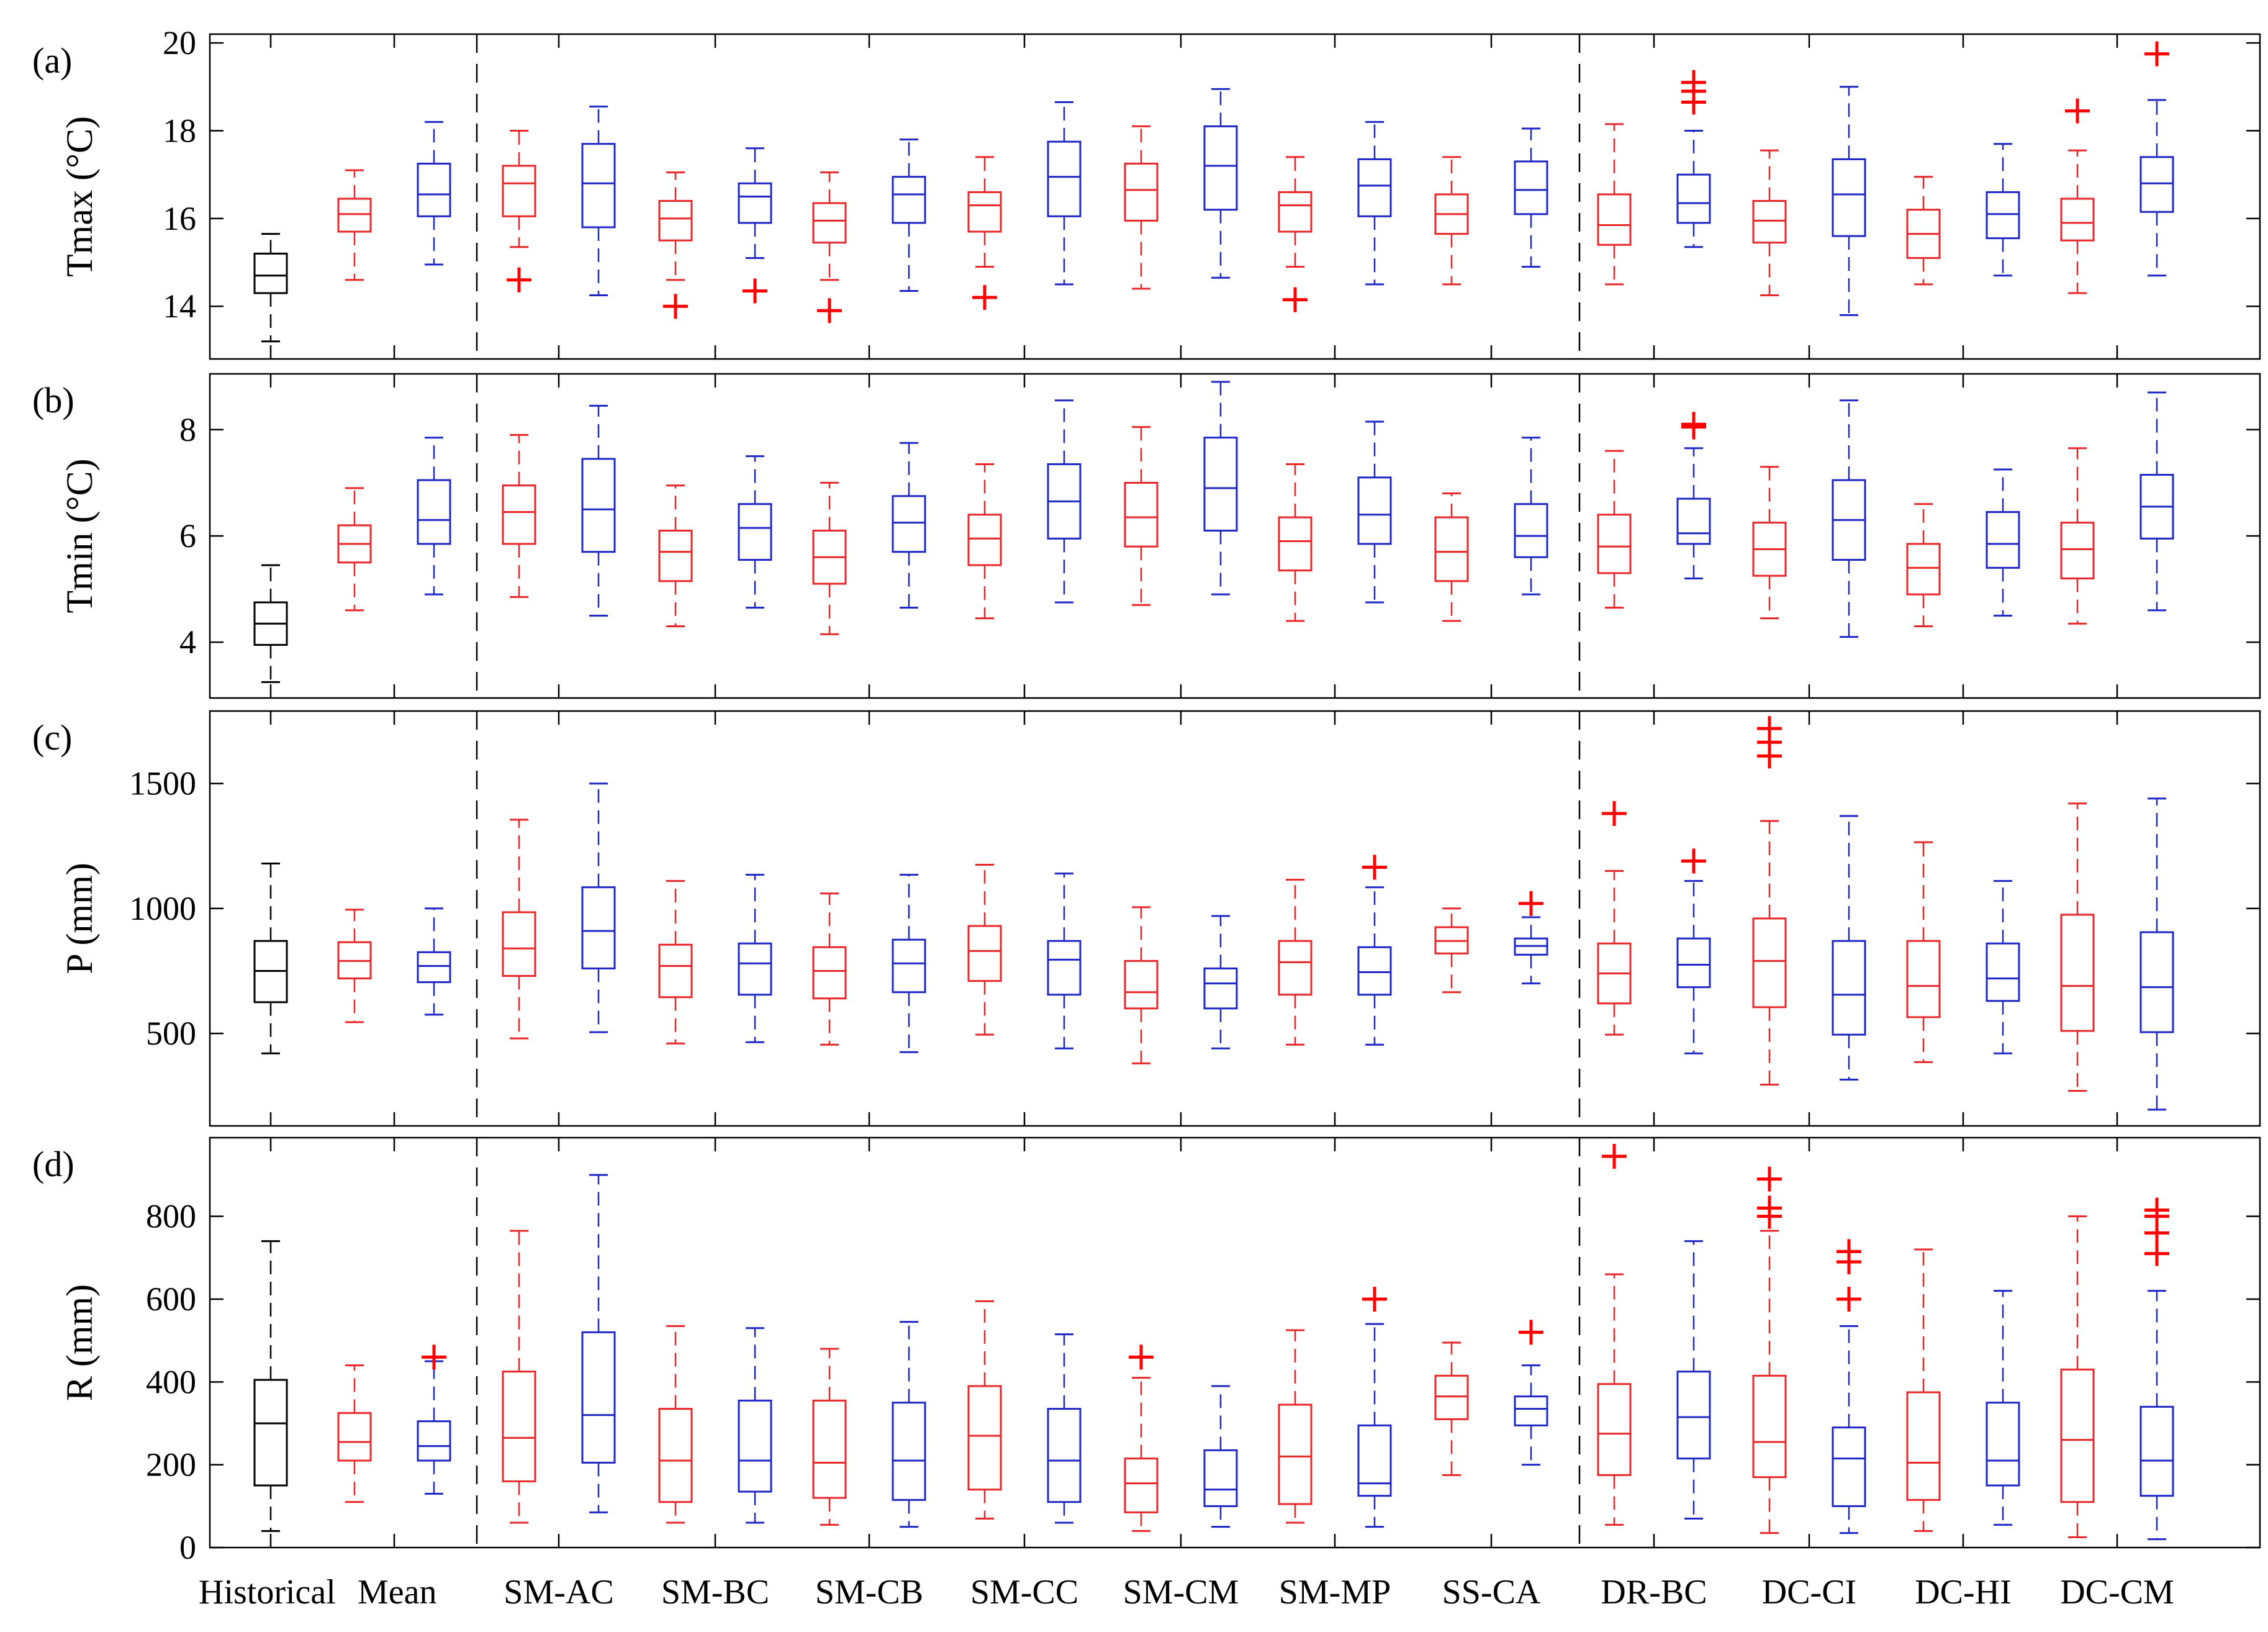 The width and height of the screenshot is (2268, 1632). Describe the element at coordinates (270, 288) in the screenshot. I see `box-historical-black` at that location.